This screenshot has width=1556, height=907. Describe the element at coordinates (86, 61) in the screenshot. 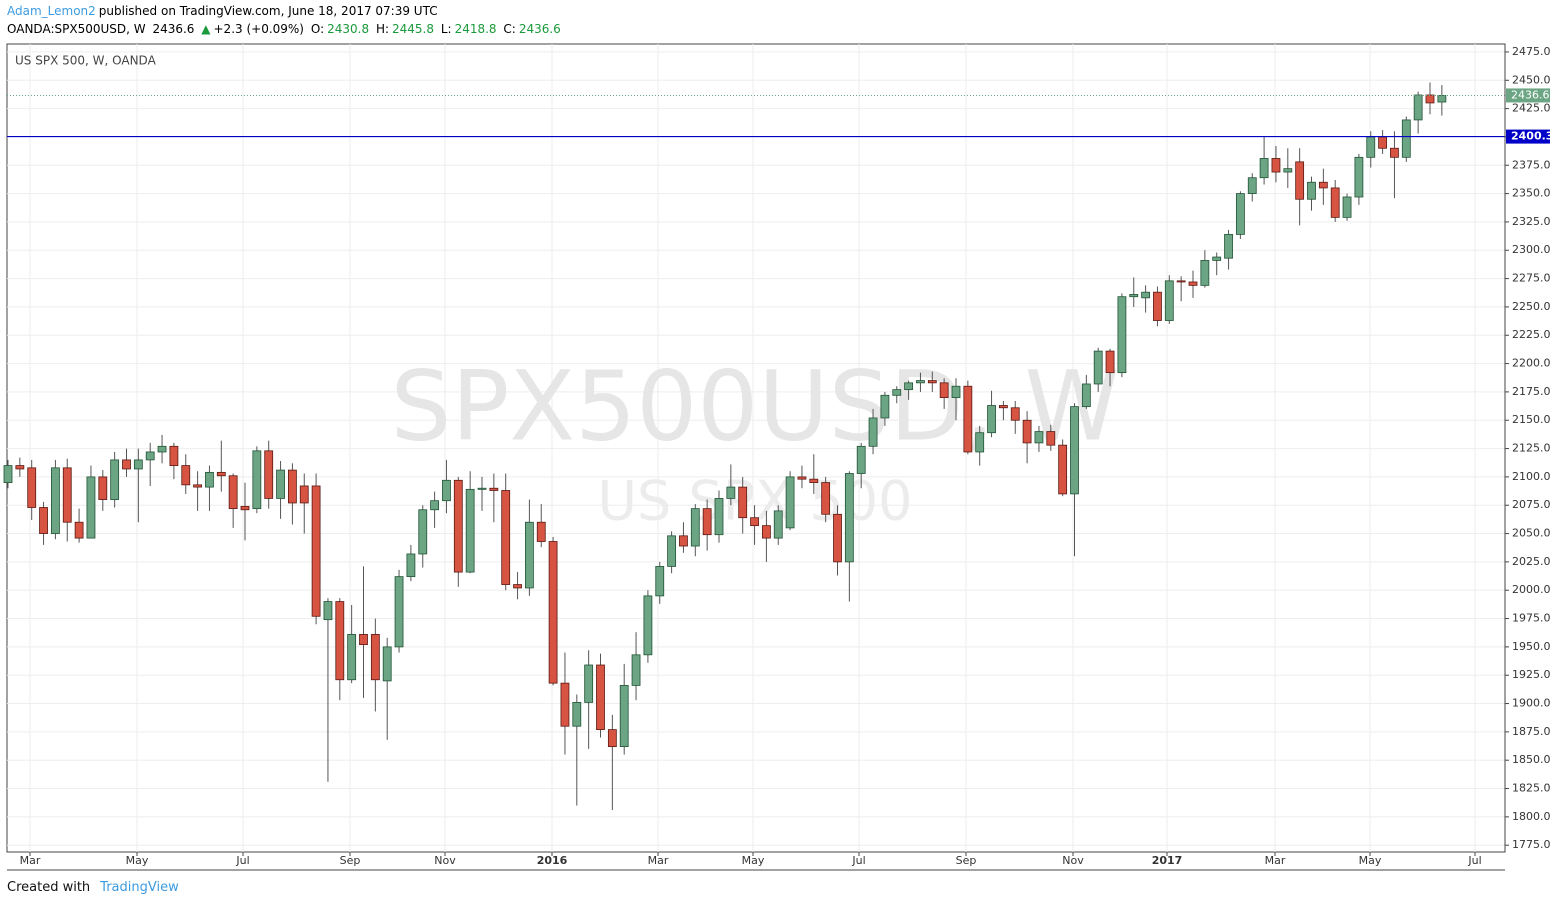

I see `chart-title: US SPX 500, W, OANDA` at that location.